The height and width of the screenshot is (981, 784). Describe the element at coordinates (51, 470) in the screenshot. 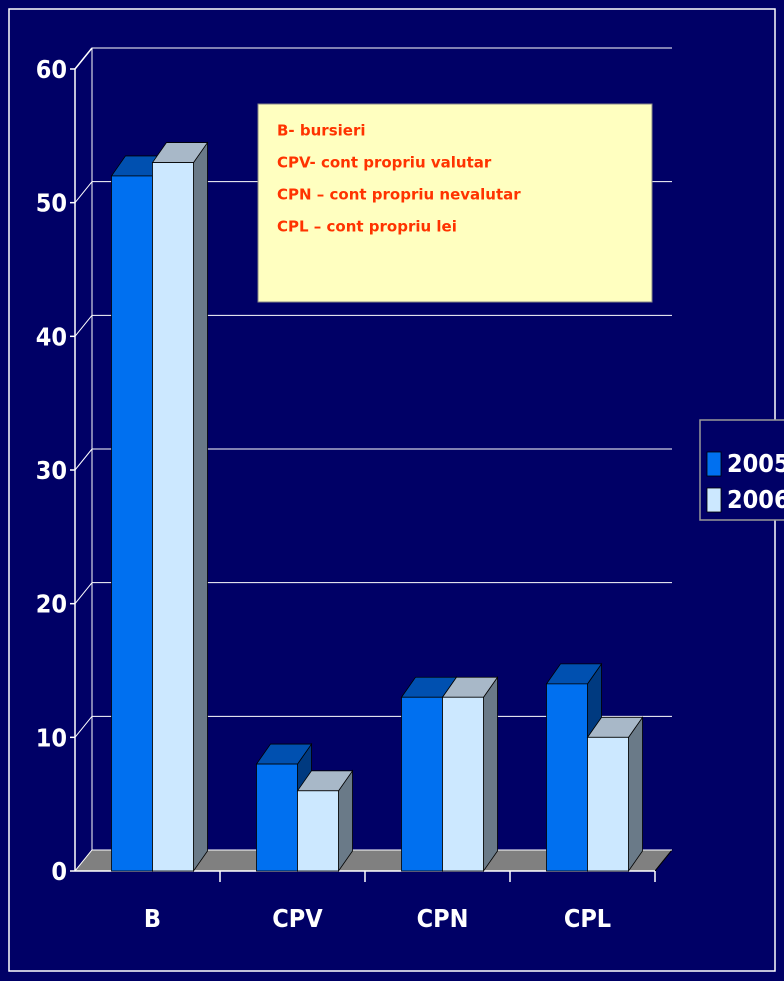

I see `y-tick-label: 30` at that location.